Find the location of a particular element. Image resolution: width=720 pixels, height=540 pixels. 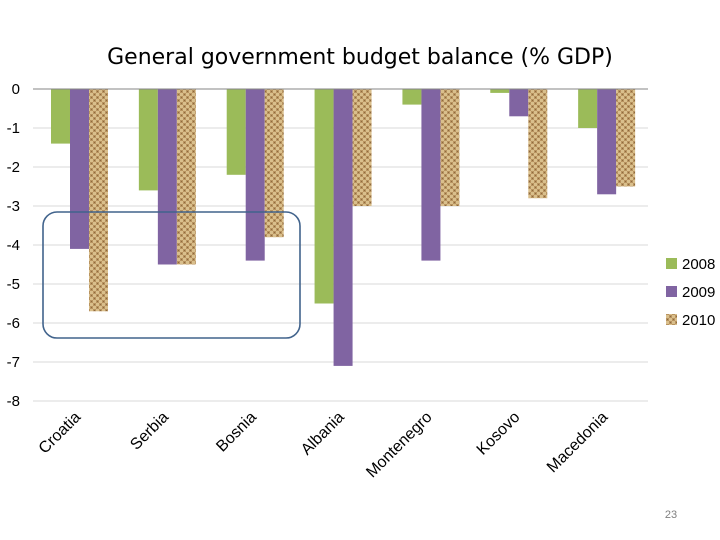

bar-2010-montenegro is located at coordinates (450, 147).